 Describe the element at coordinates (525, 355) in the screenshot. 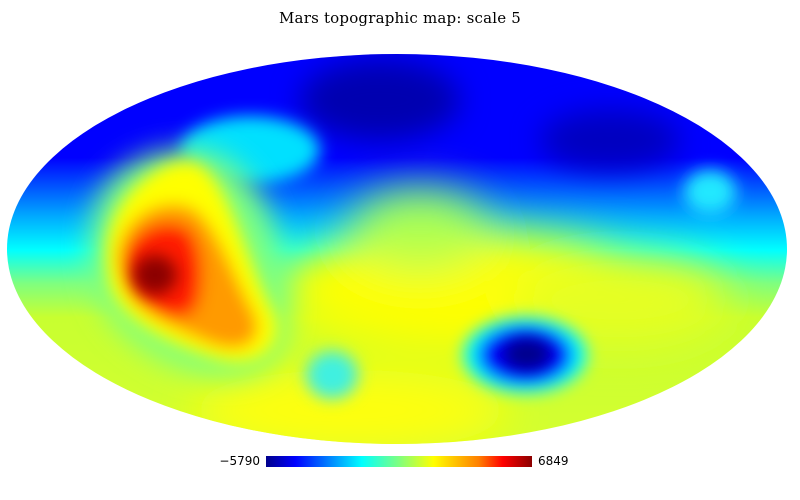

I see `hellas-basin` at that location.